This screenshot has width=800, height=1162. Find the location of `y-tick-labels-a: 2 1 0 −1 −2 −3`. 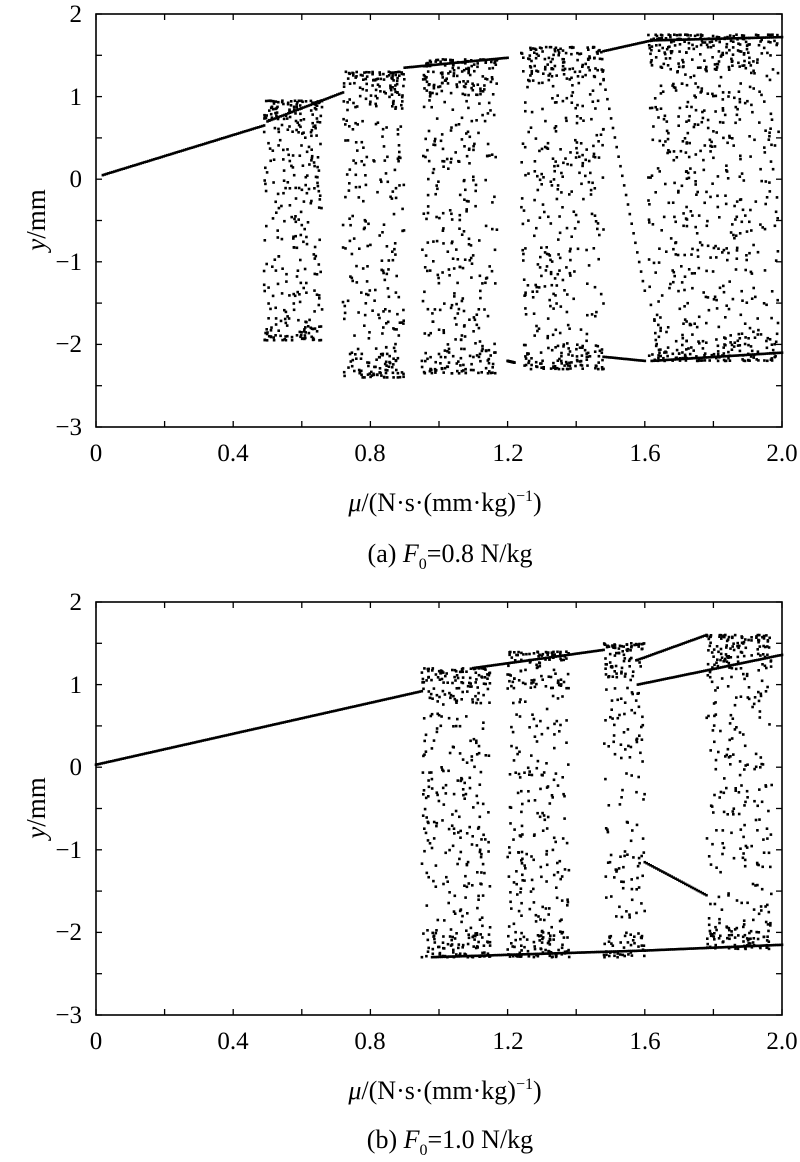

y-tick-labels-a: 2 1 0 −1 −2 −3 is located at coordinates (68, 221).